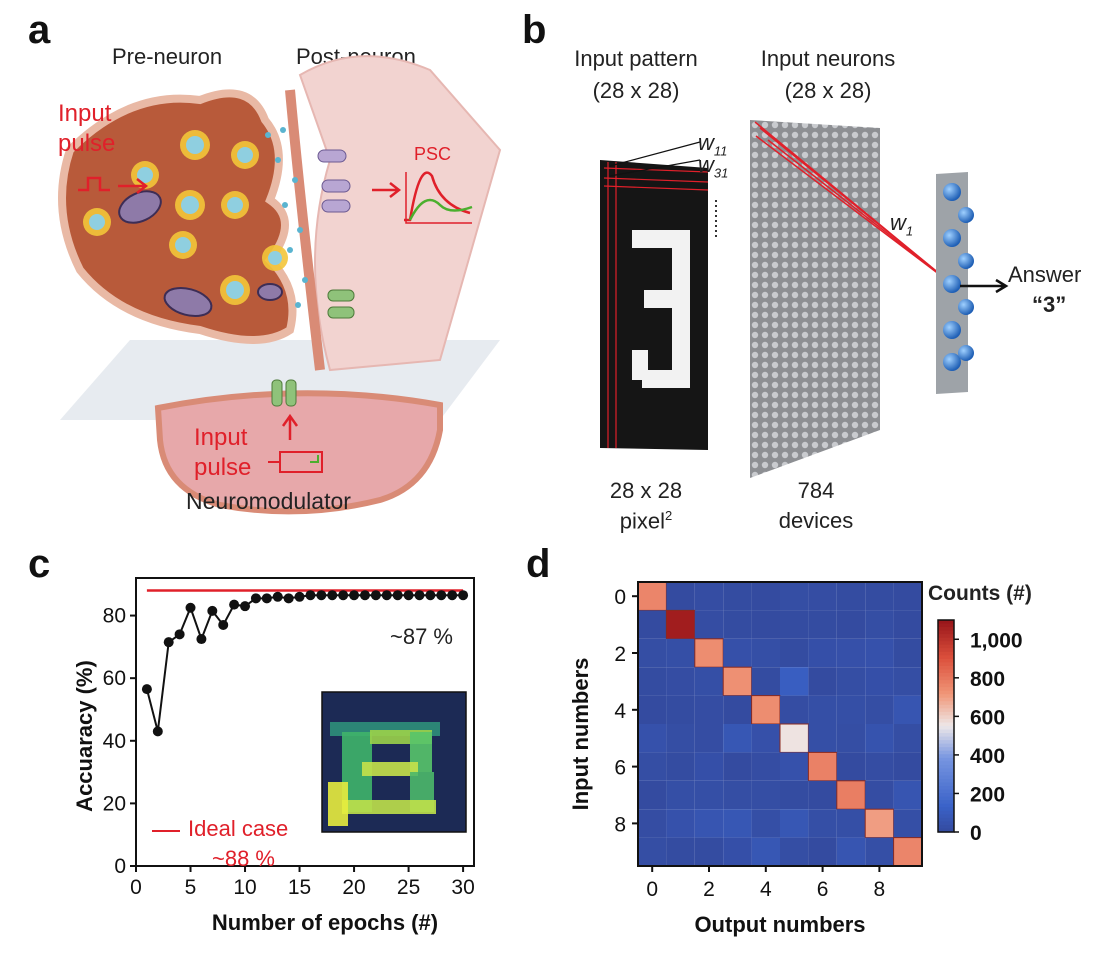 This screenshot has width=1112, height=954. Describe the element at coordinates (713, 144) in the screenshot. I see `weight-w11-label: w11` at that location.